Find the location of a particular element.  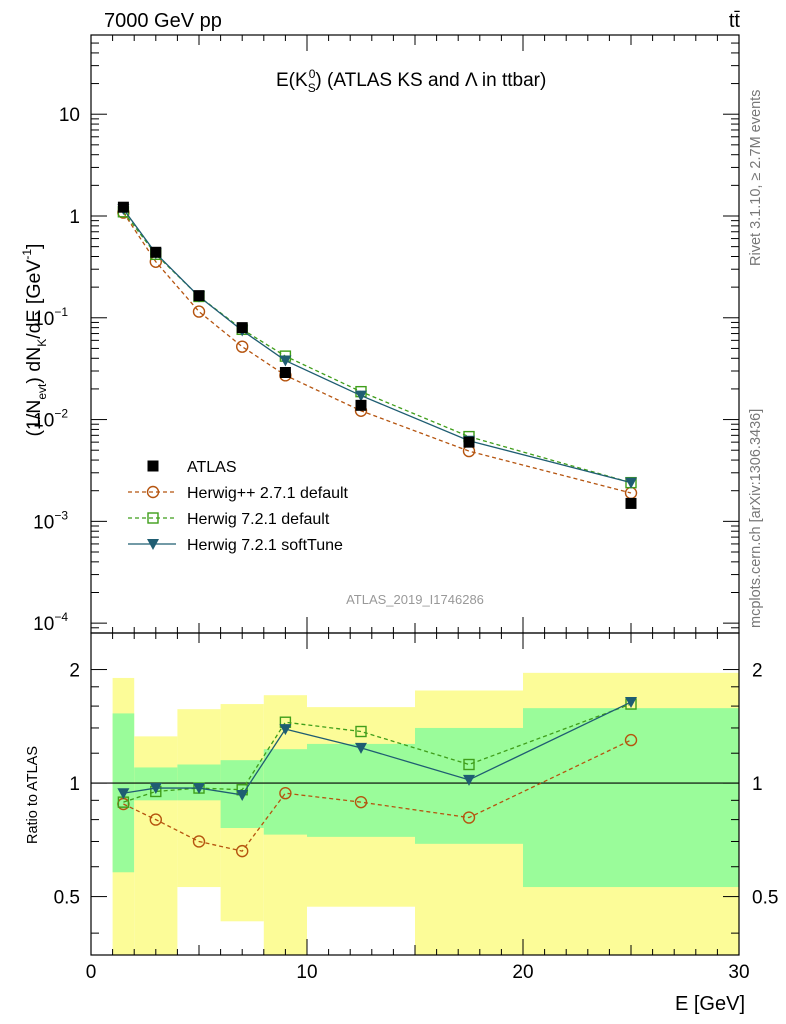

y-tick-label: 1 is located at coordinates (74, 217).